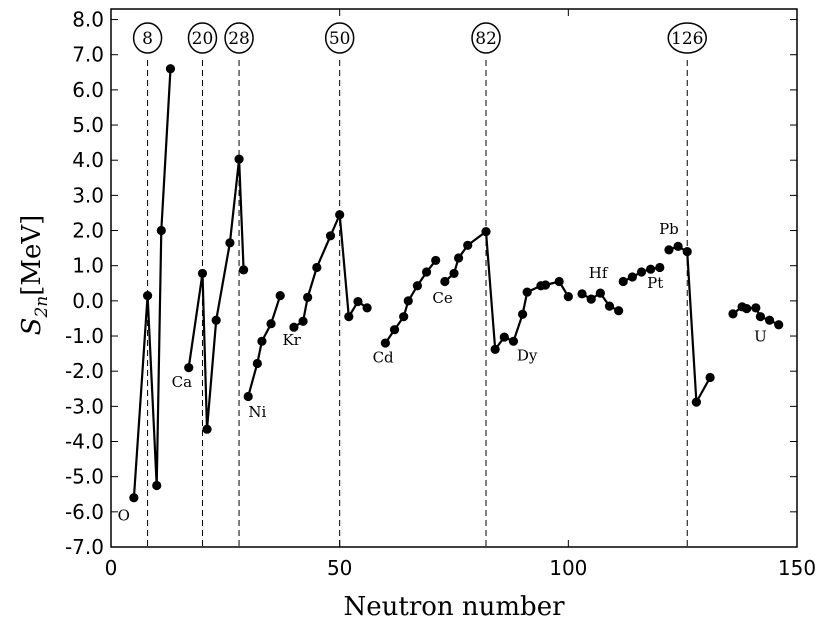 Image resolution: width=831 pixels, height=632 pixels. What do you see at coordinates (291, 340) in the screenshot?
I see `element-label: Kr` at bounding box center [291, 340].